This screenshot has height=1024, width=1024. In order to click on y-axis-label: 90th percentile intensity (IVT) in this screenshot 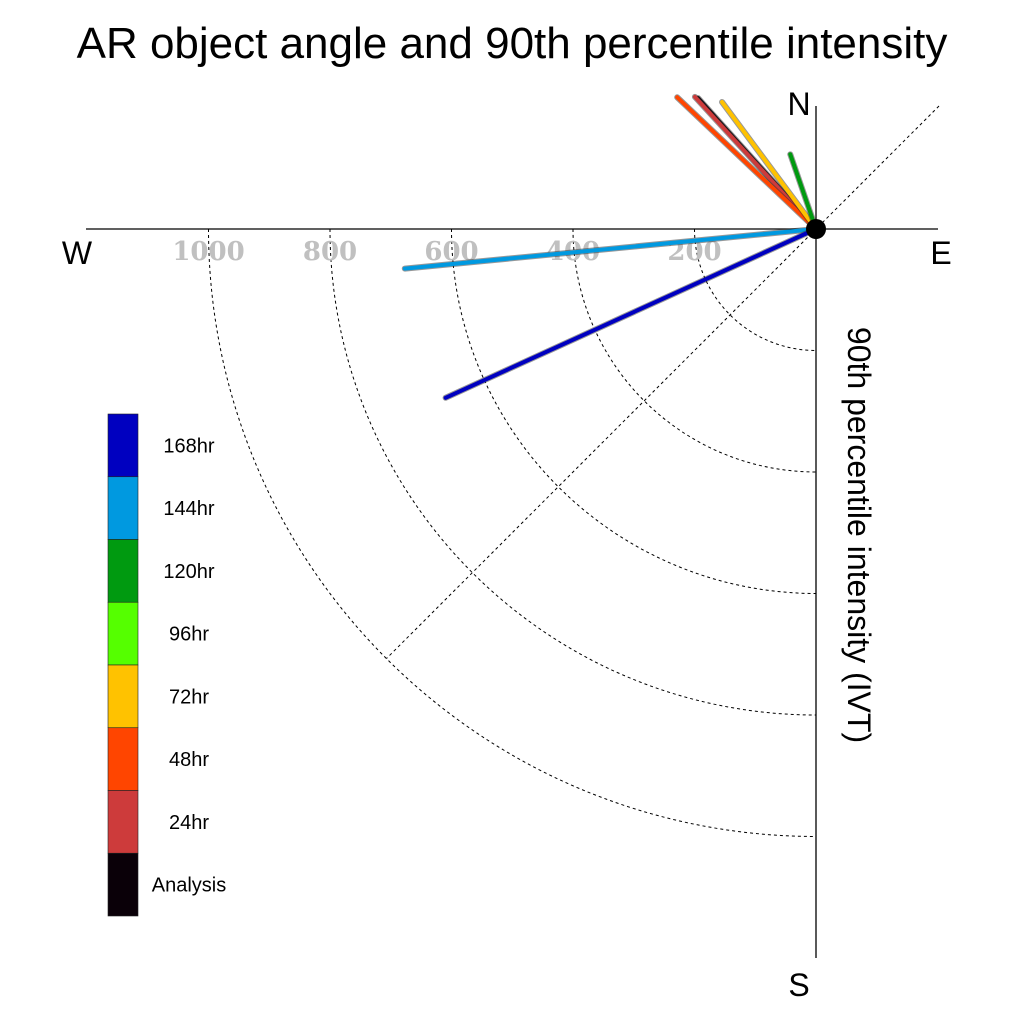, I will do `click(859, 535)`.